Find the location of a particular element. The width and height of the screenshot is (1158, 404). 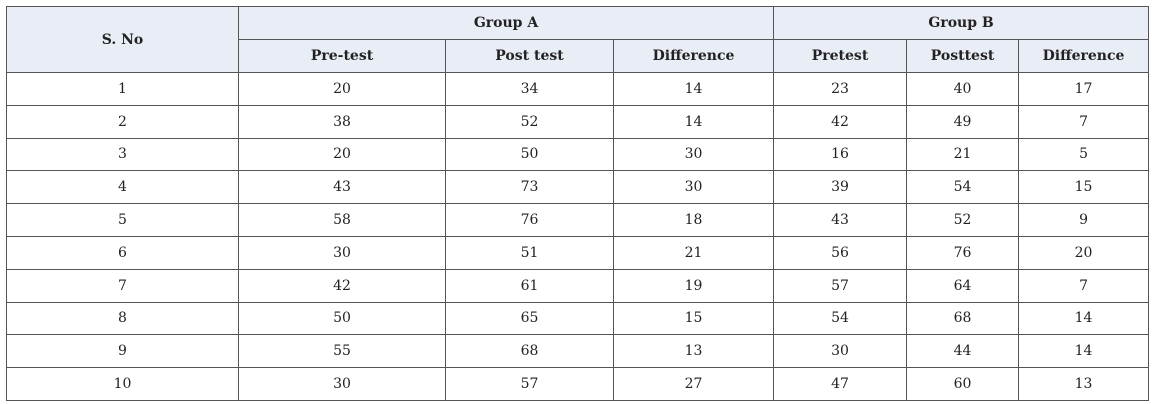

table-cell: 49 is located at coordinates (963, 121).